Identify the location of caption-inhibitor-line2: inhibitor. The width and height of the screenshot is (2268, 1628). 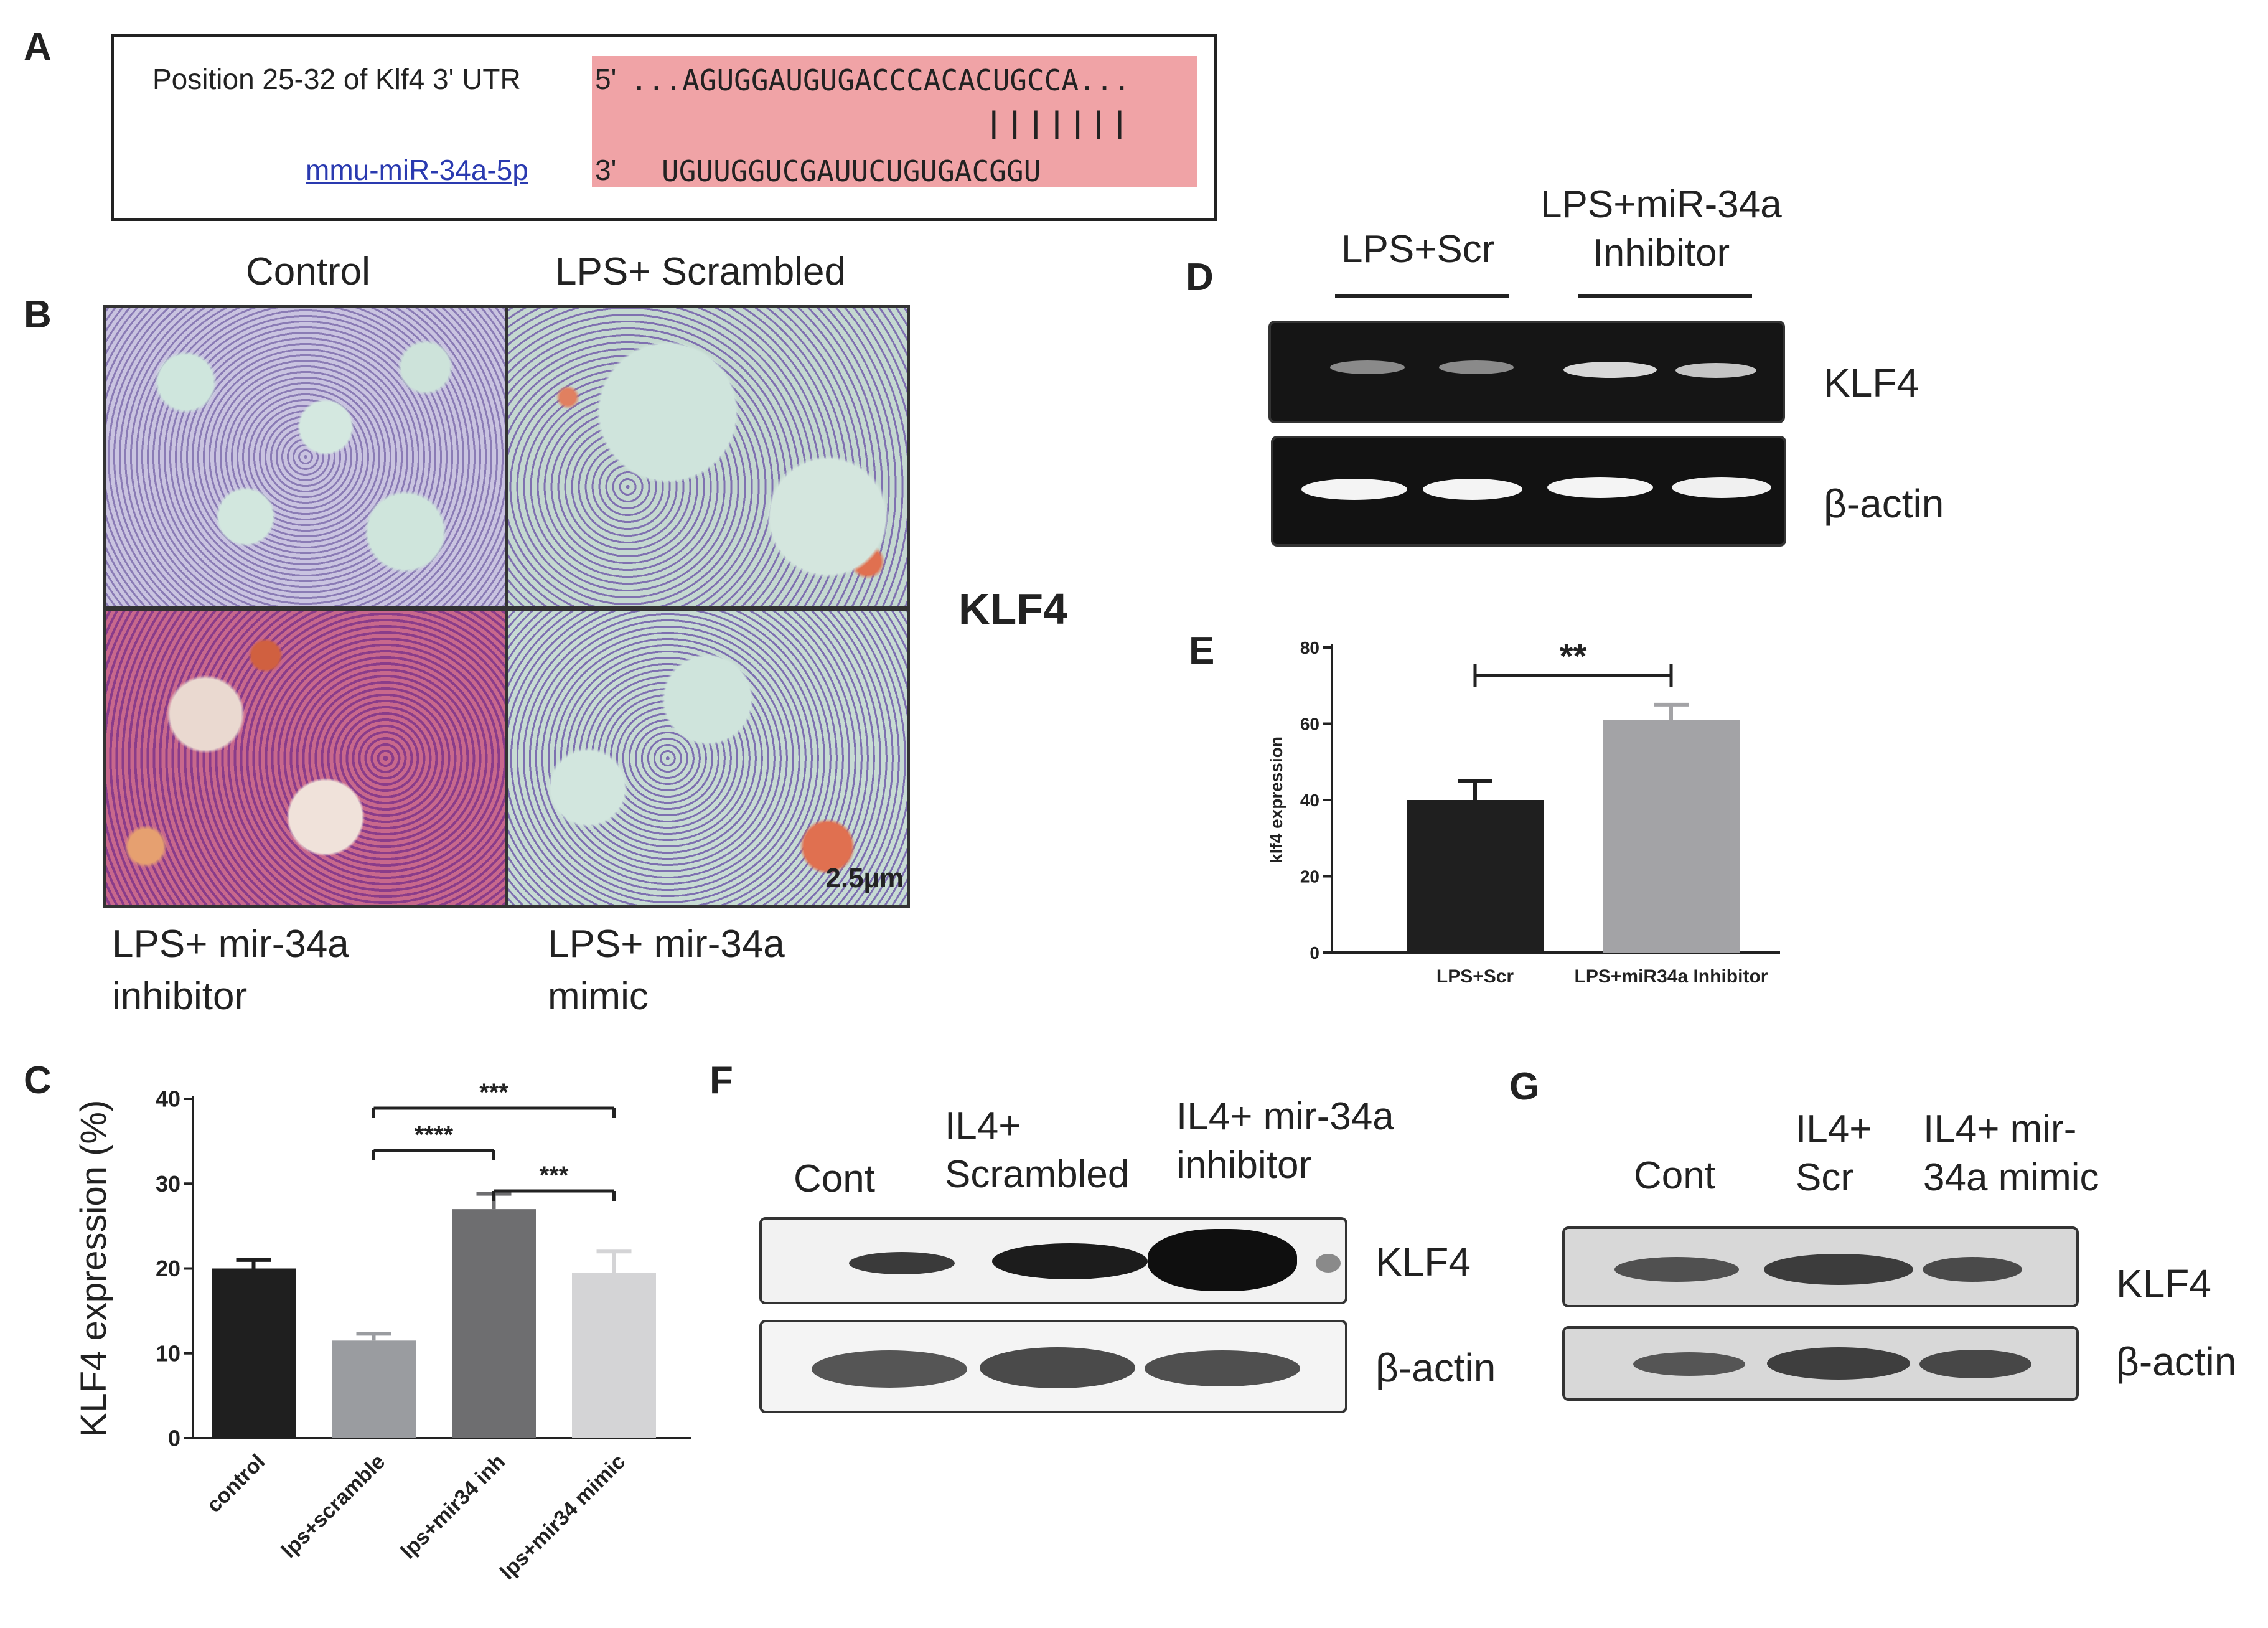
(180, 996).